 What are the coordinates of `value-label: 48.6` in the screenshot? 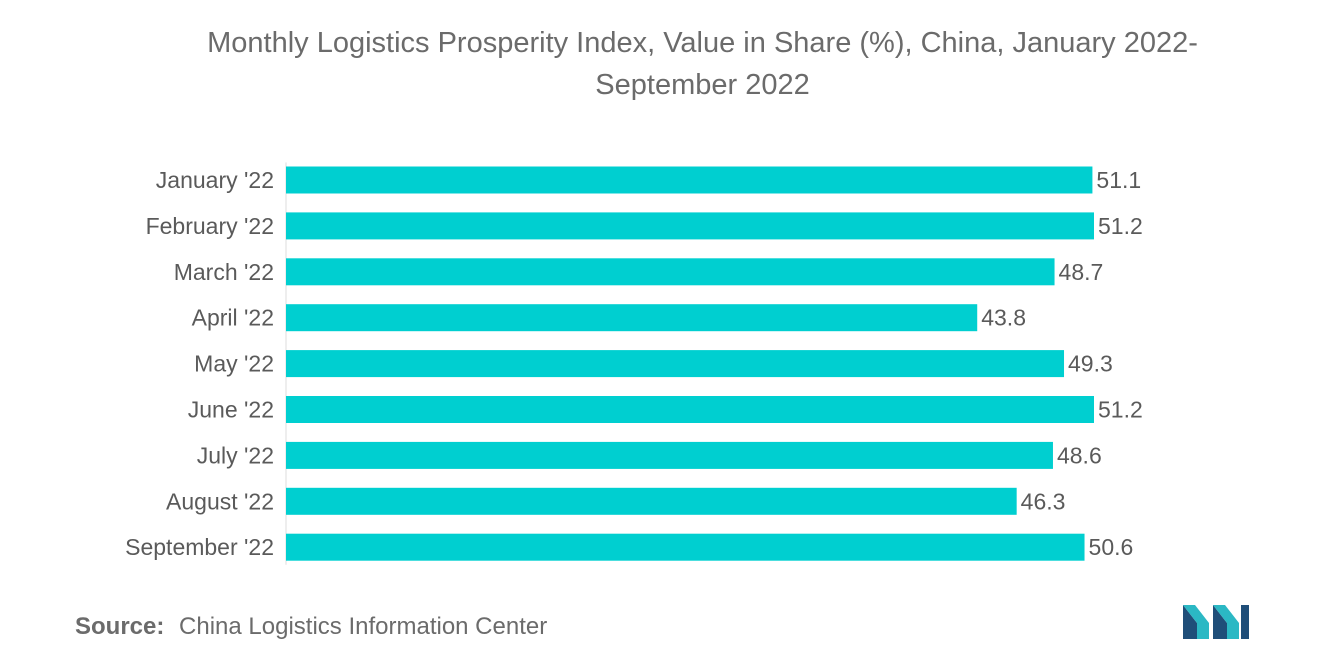 It's located at (1079, 455).